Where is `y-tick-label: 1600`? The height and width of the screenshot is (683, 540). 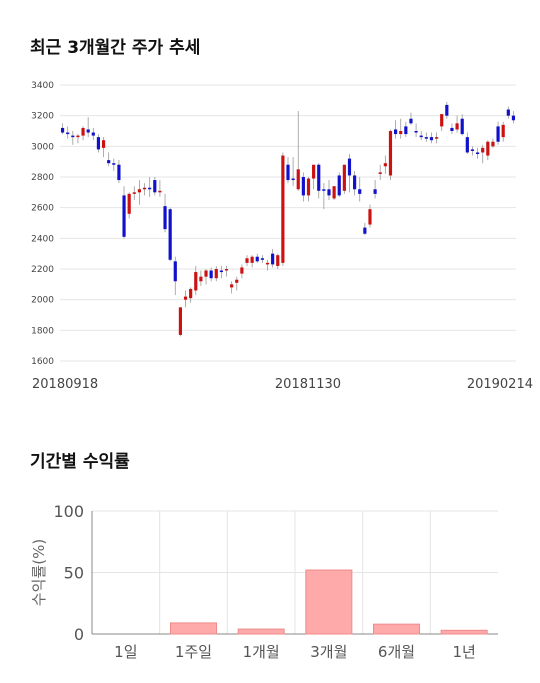
y-tick-label: 1600 is located at coordinates (42, 362).